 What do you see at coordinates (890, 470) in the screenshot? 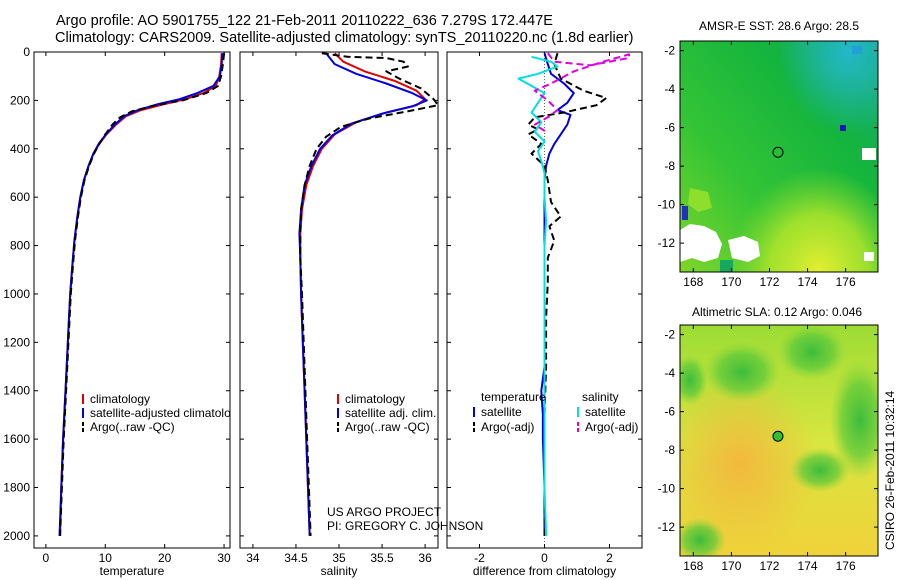
I see `timestamp-stamp: CSIRO 26-Feb-2011 10:32:14` at bounding box center [890, 470].